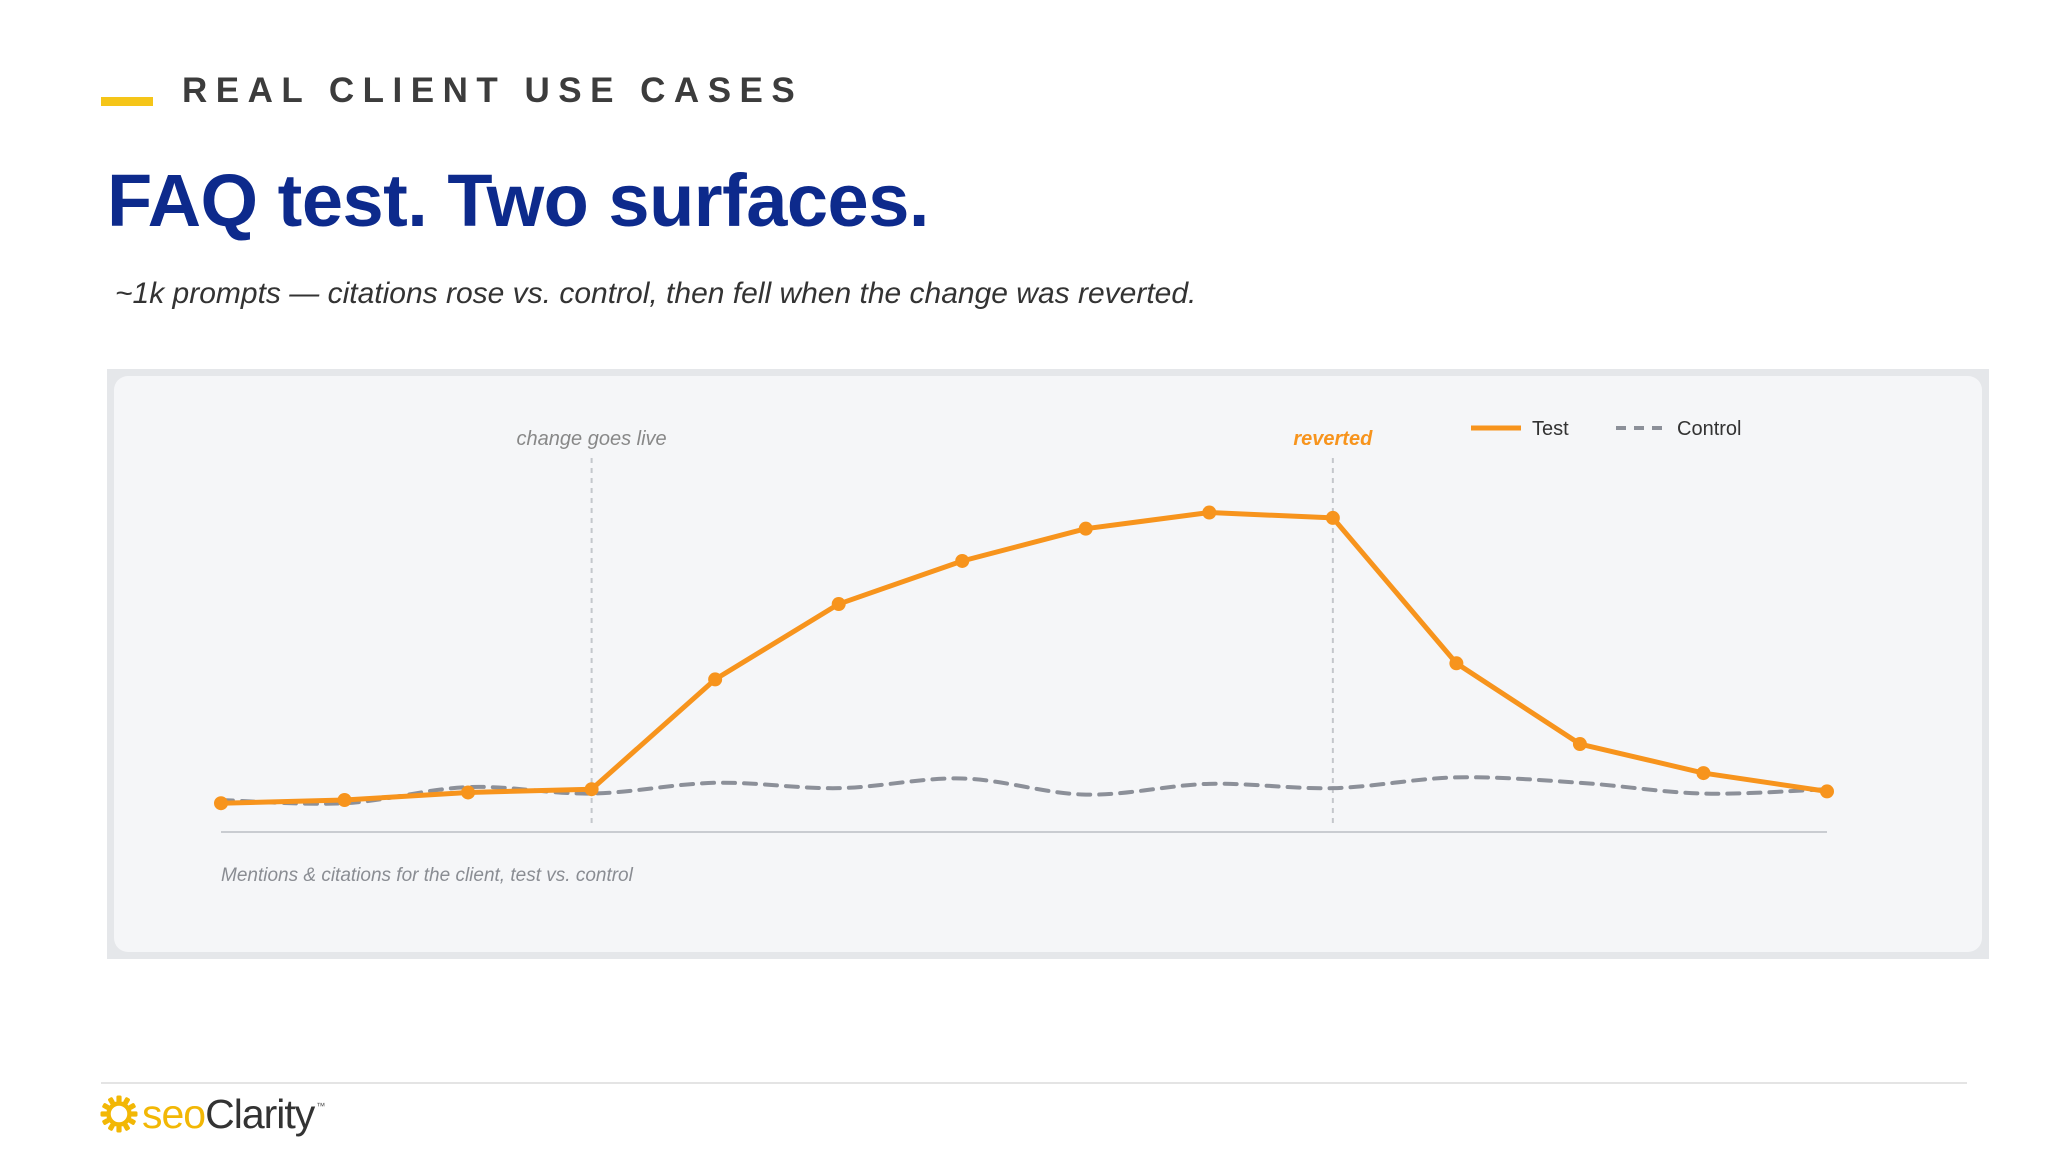 This screenshot has height=1152, width=2048. Describe the element at coordinates (1606, 429) in the screenshot. I see `chart-legend: Test Control` at that location.